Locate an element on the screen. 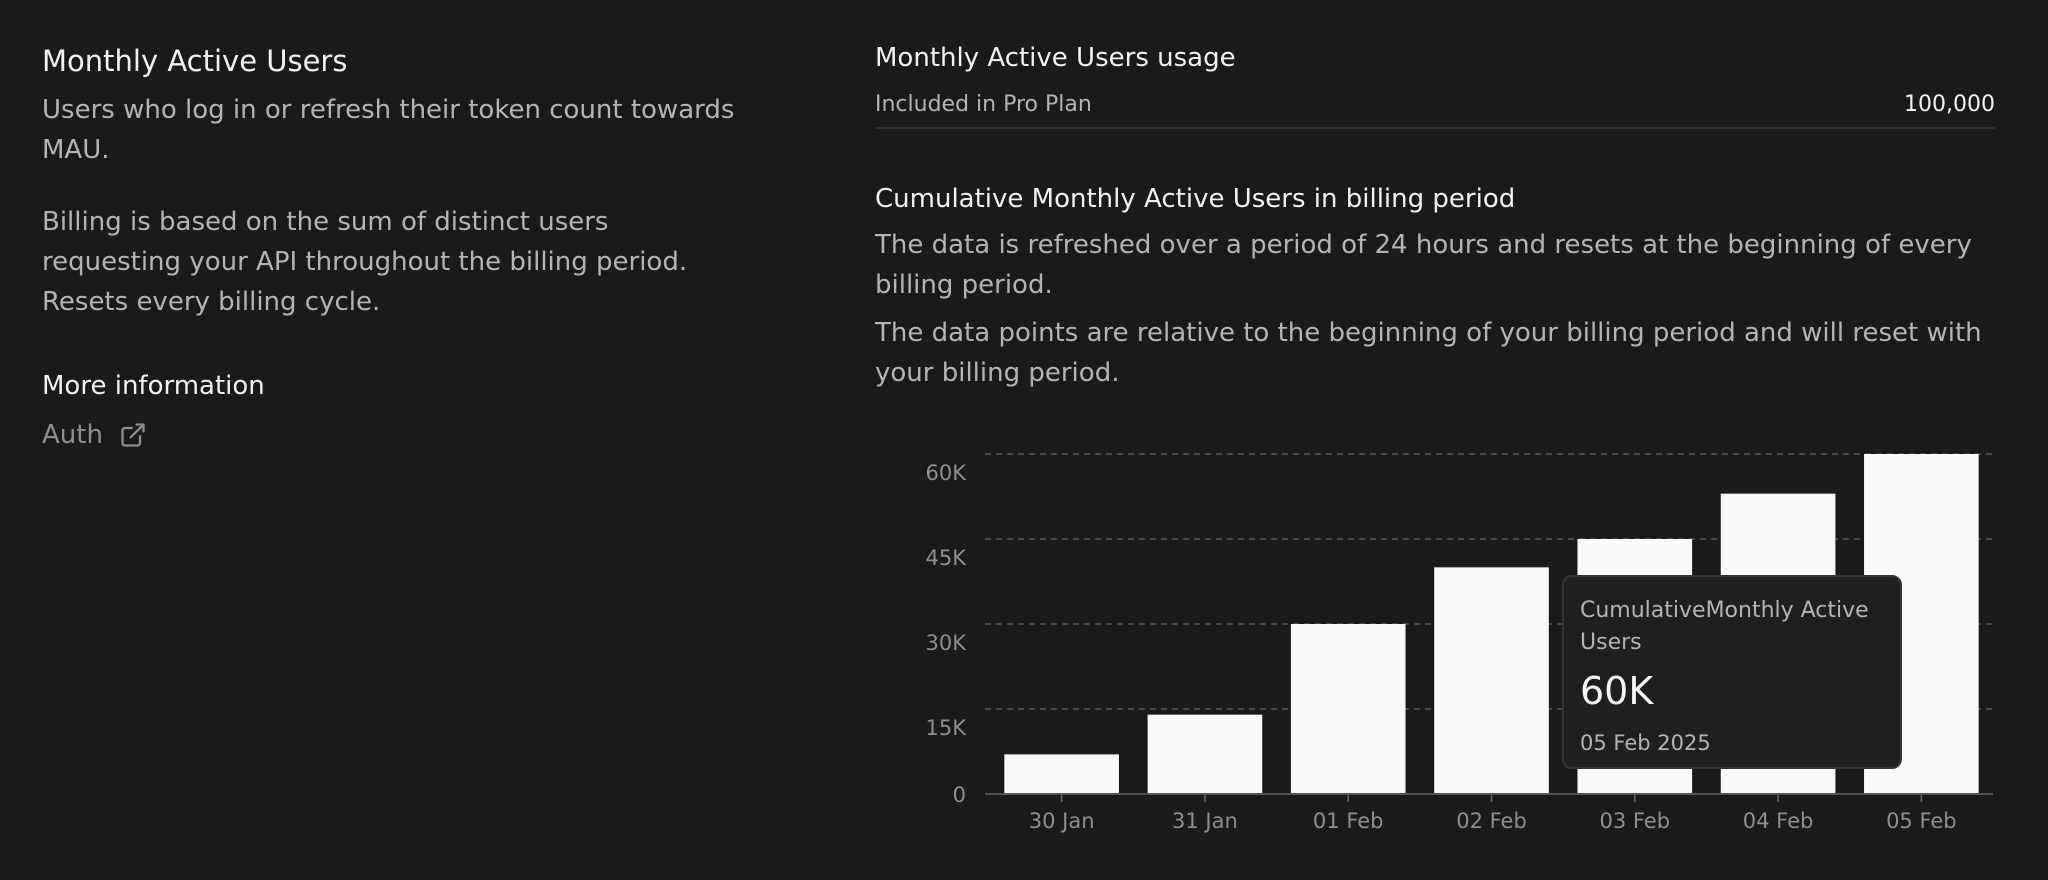 This screenshot has width=2048, height=880. y-tick-label: 0 is located at coordinates (959, 795).